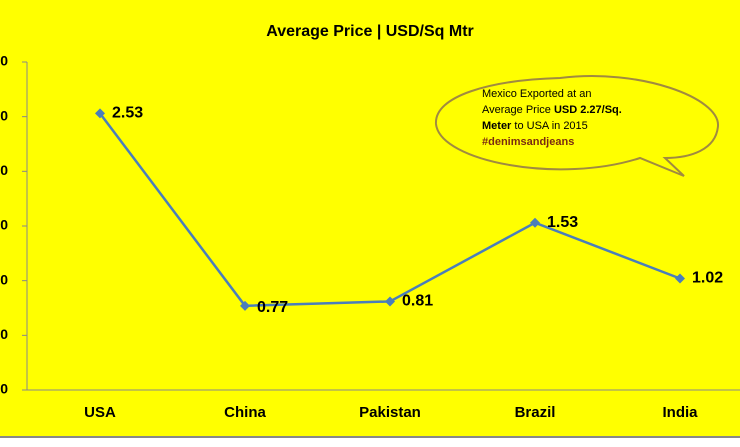 The height and width of the screenshot is (447, 740). I want to click on annotation-text: Mexico Exported at an, so click(536, 94).